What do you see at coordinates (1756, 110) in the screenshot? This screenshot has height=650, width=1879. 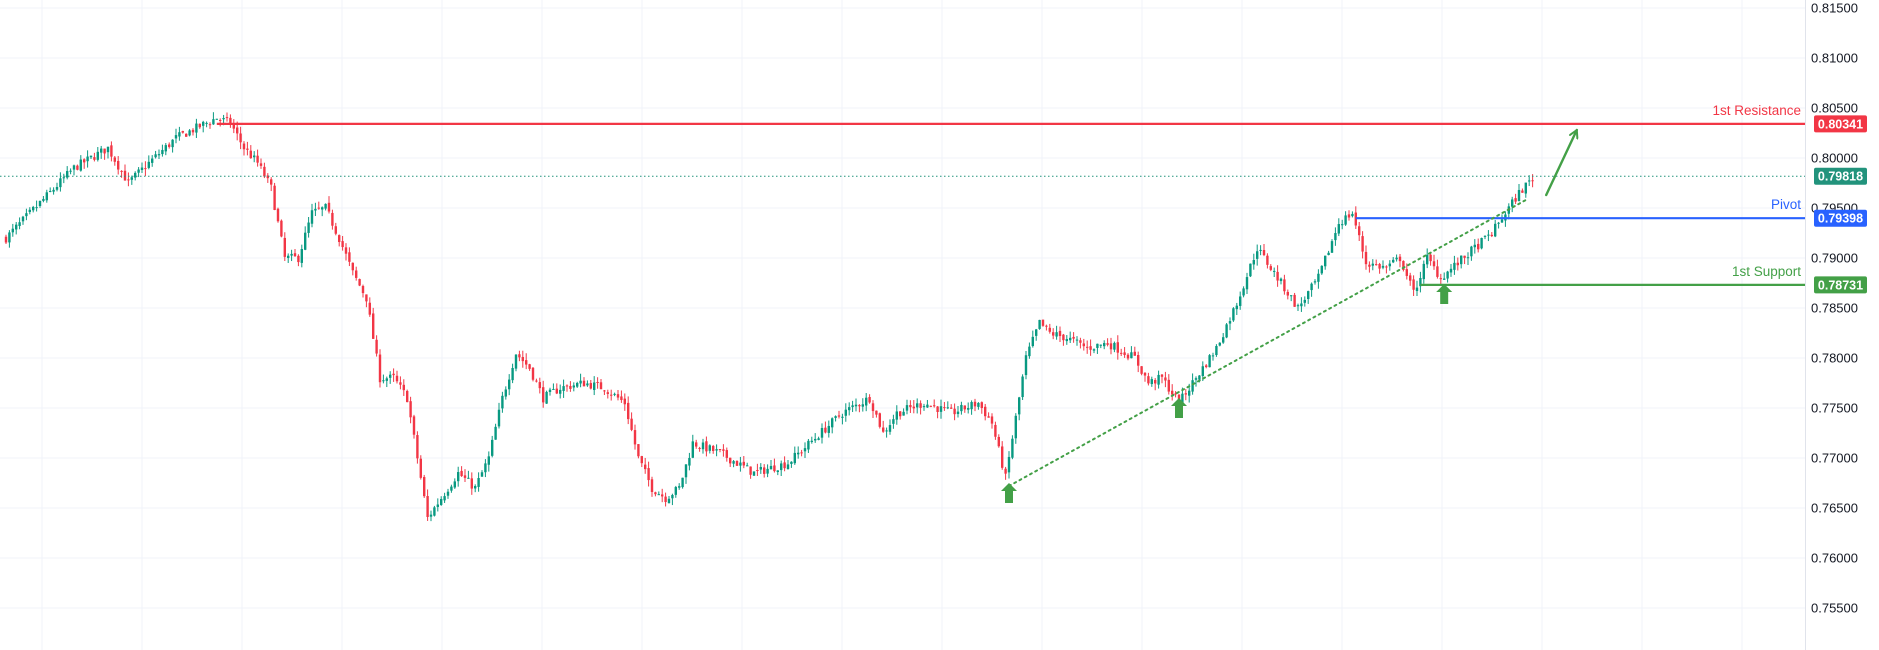 I see `level-label: 1st Resistance` at bounding box center [1756, 110].